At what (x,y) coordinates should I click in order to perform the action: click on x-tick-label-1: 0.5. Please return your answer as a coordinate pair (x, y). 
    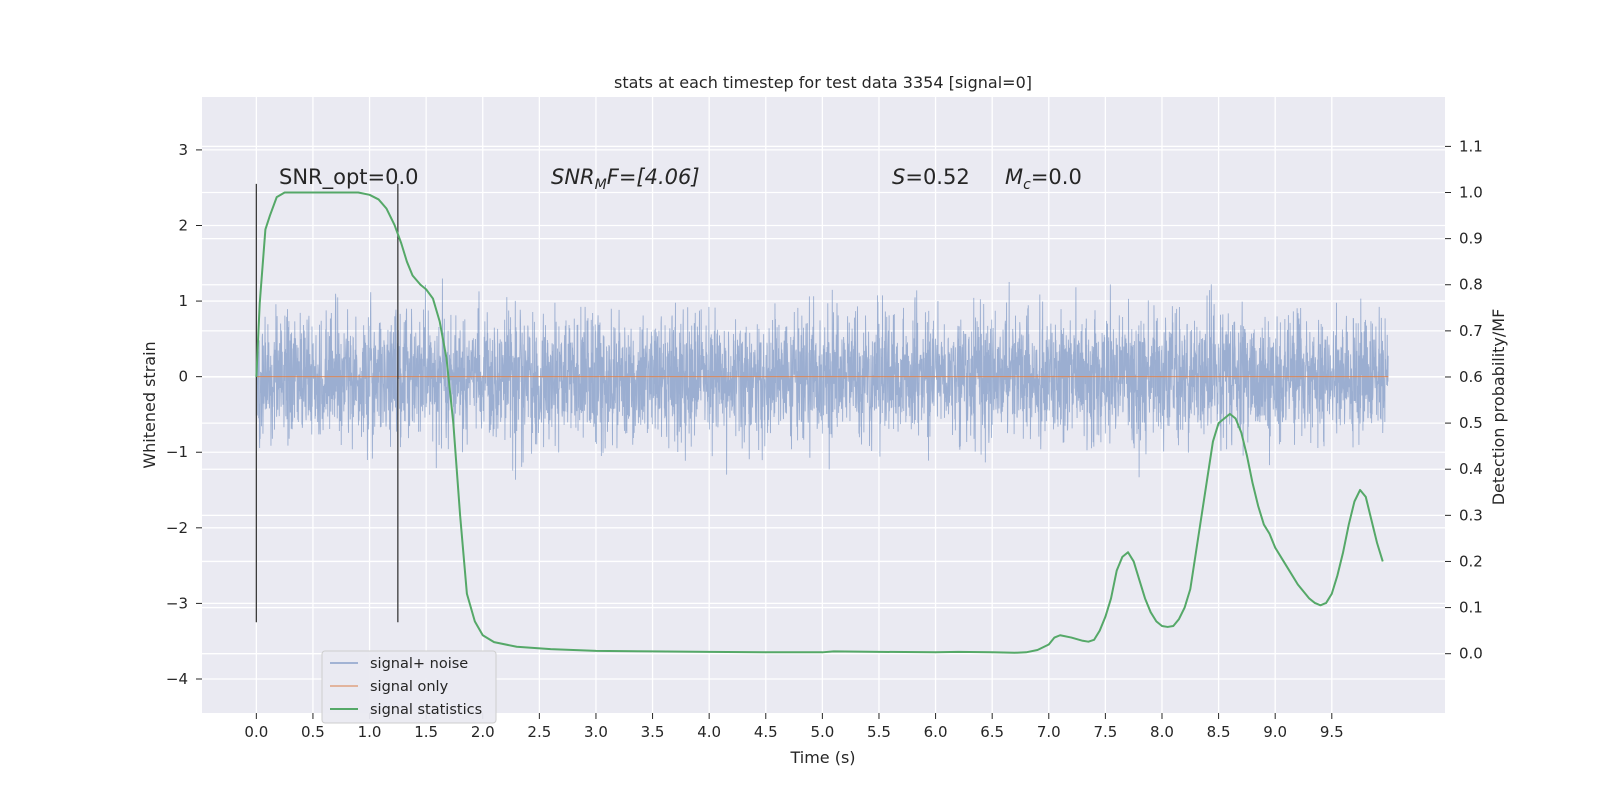
    Looking at the image, I should click on (313, 732).